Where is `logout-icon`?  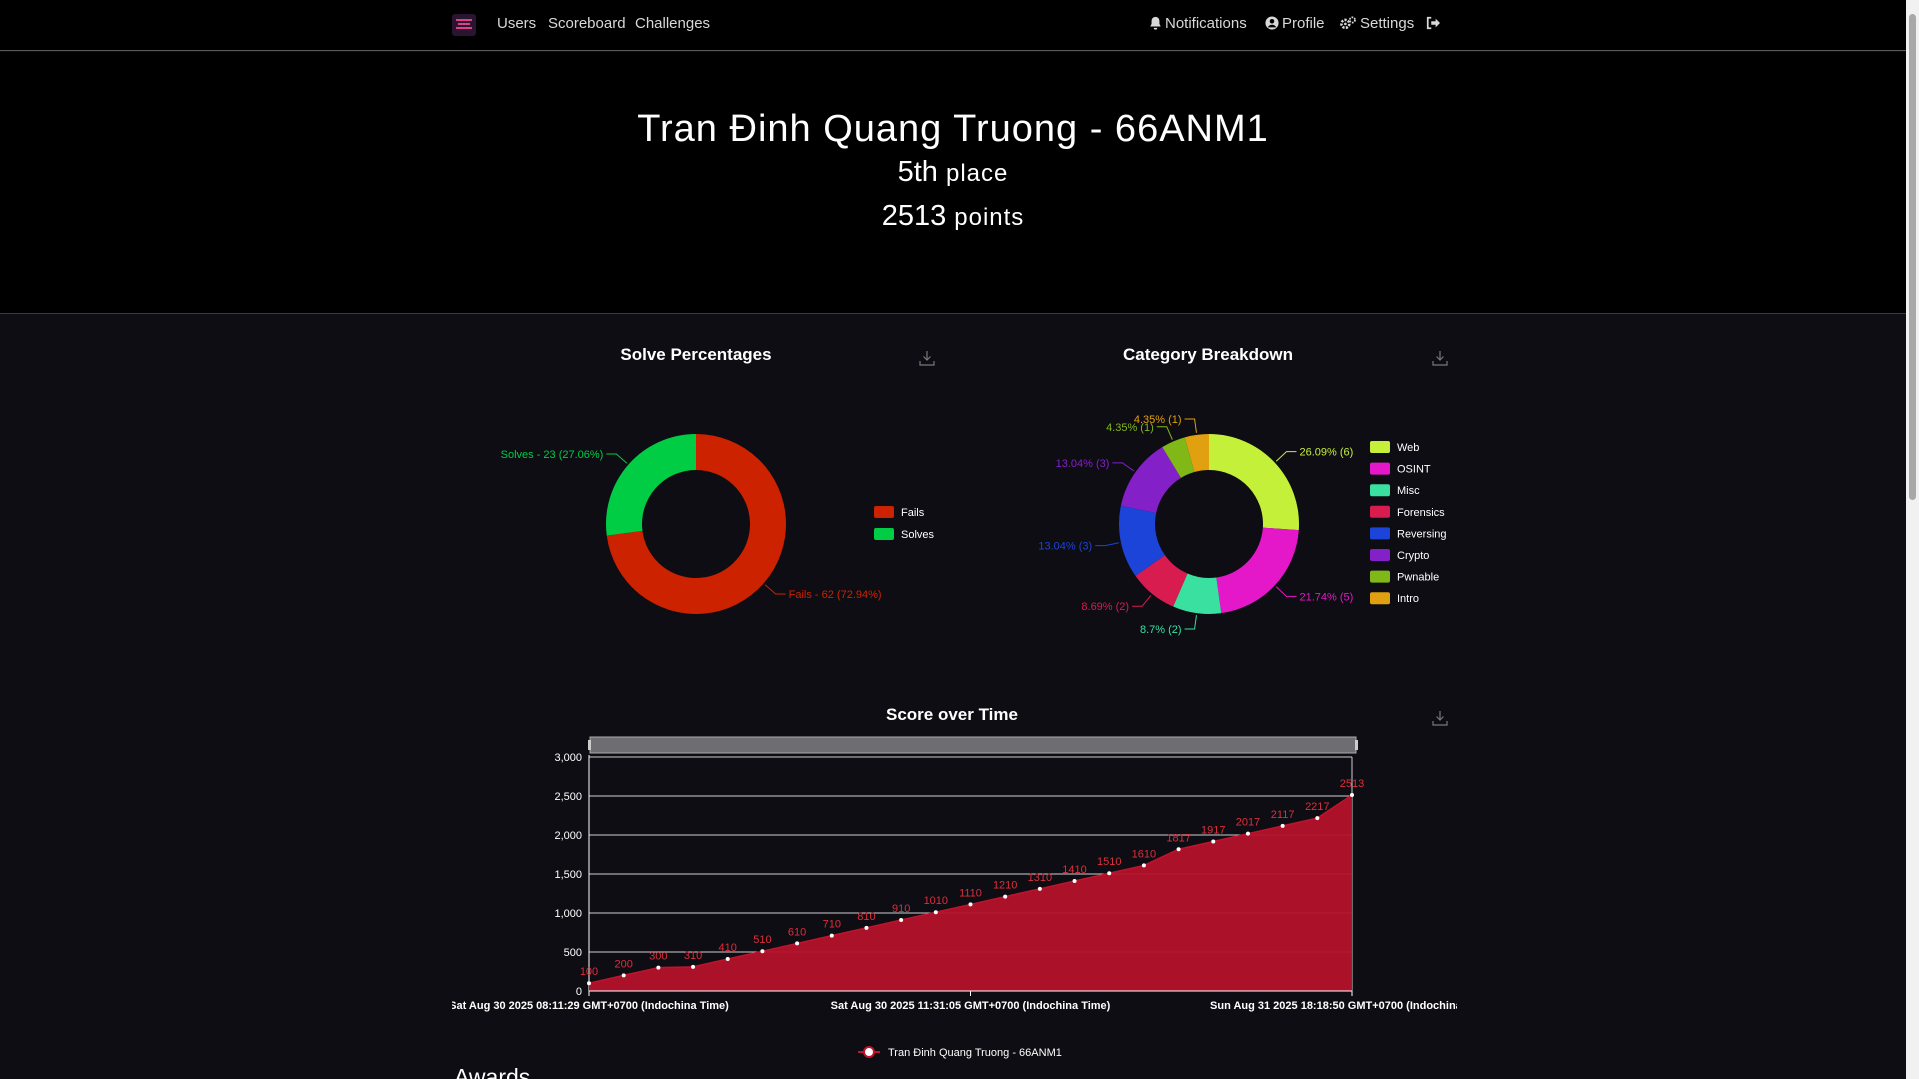
logout-icon is located at coordinates (1433, 23).